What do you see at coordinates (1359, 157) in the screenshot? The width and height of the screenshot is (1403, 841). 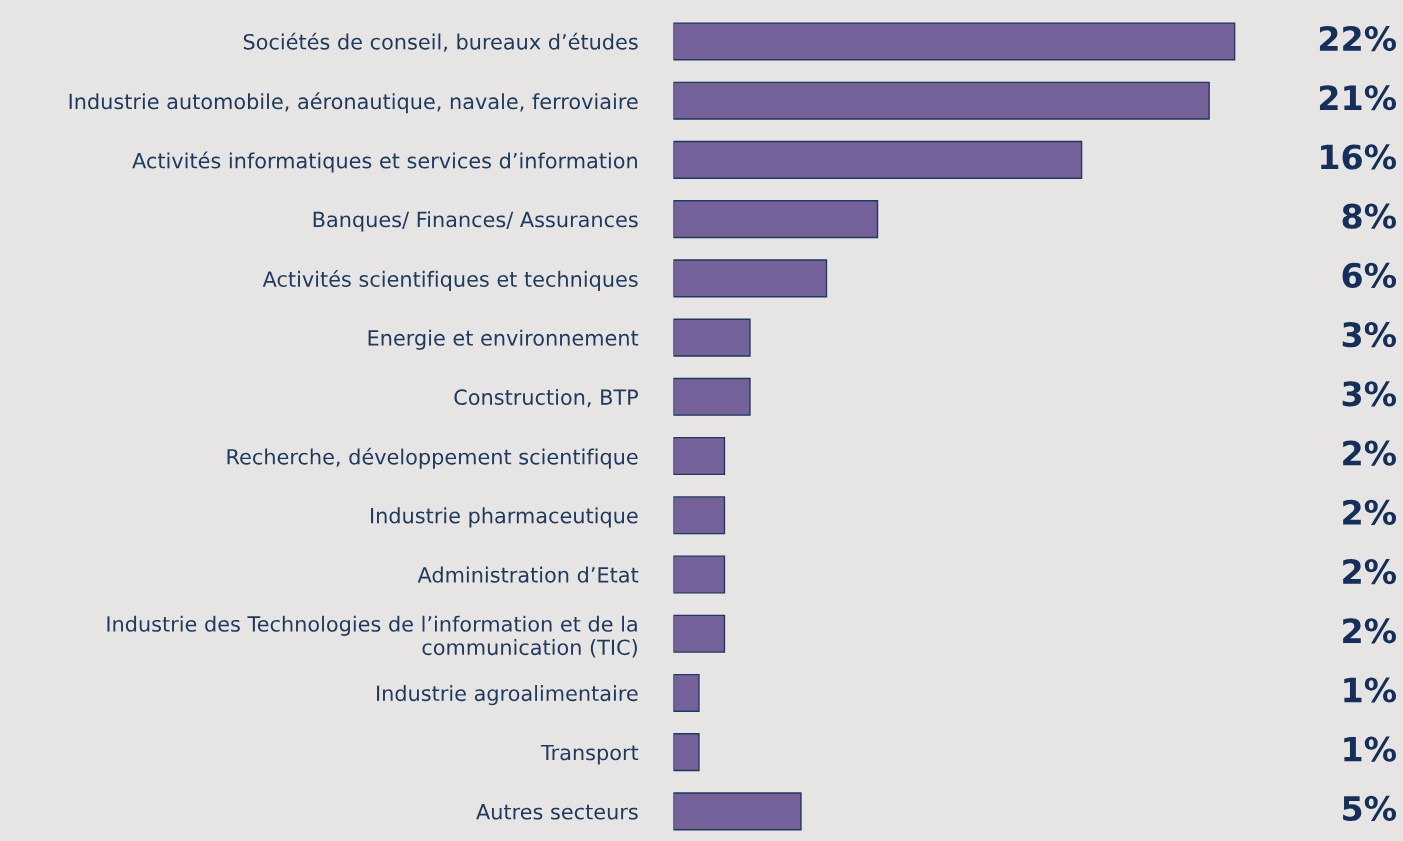 I see `data-label: 16%` at bounding box center [1359, 157].